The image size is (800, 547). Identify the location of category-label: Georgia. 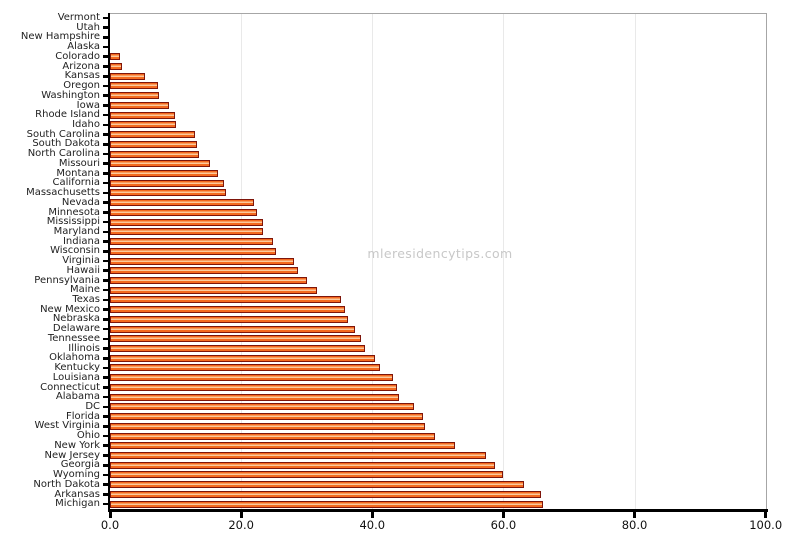
(80, 465).